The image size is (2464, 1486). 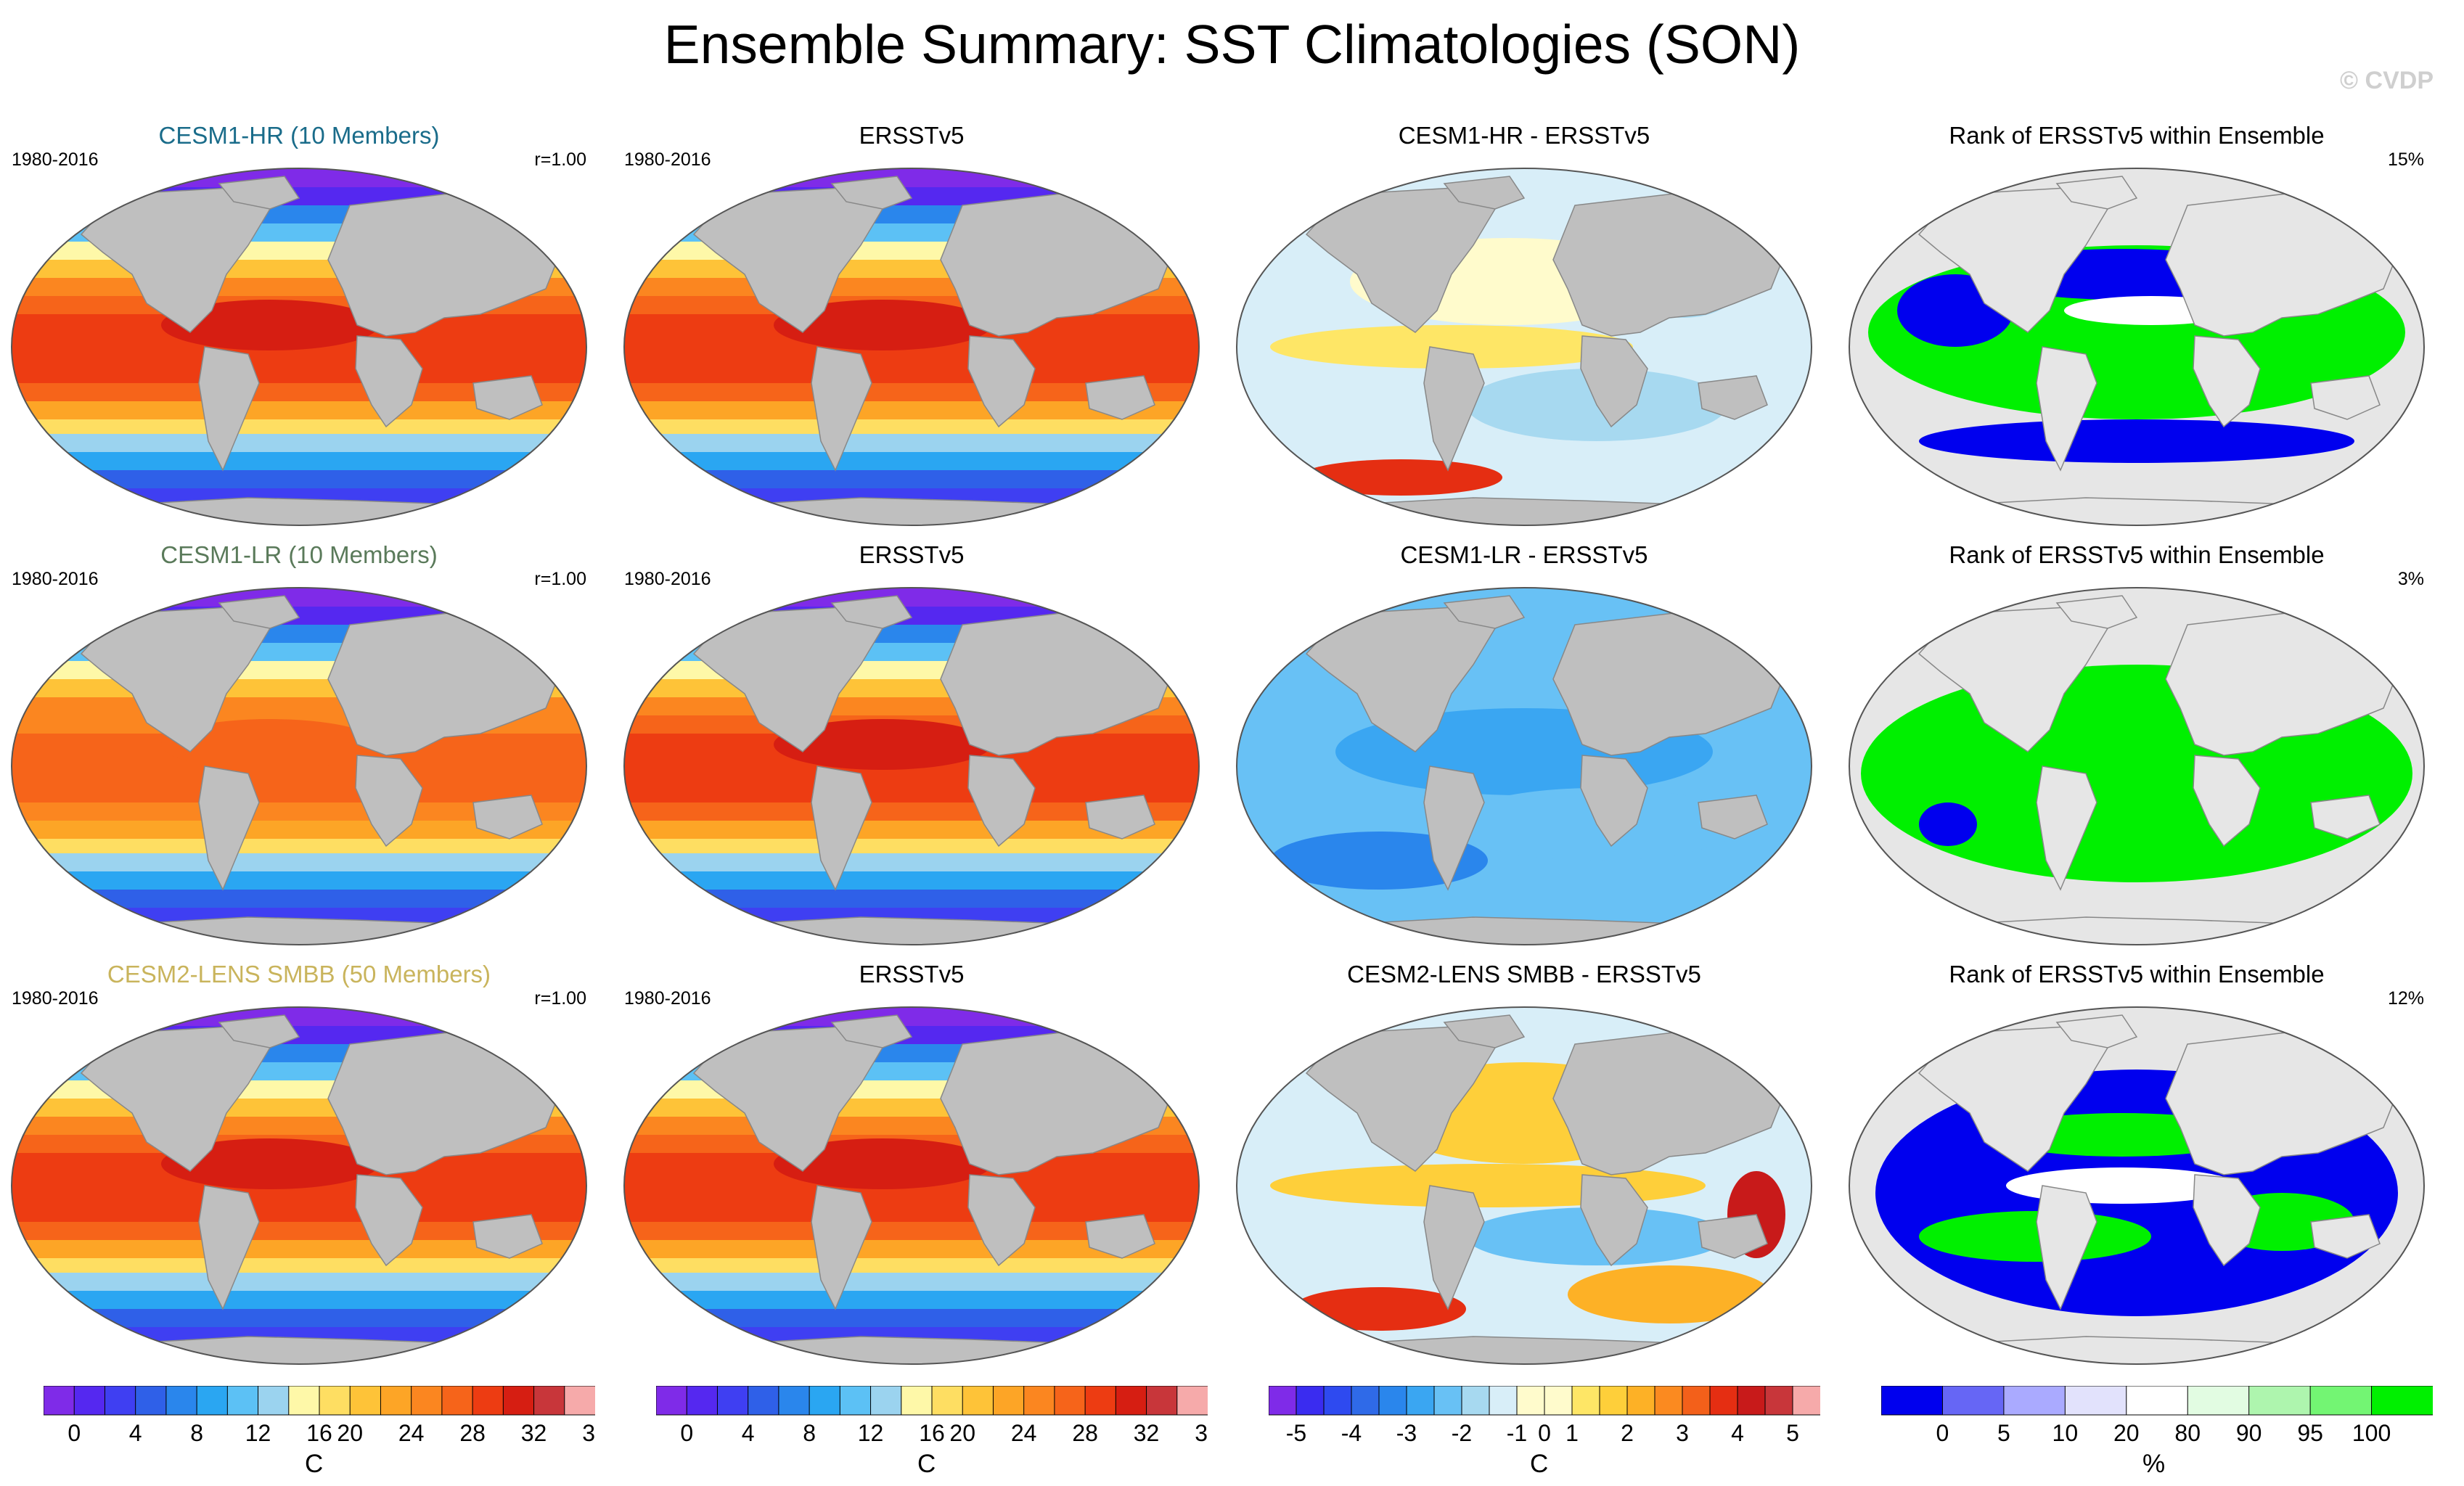 I want to click on rank-region, so click(x=2035, y=1236).